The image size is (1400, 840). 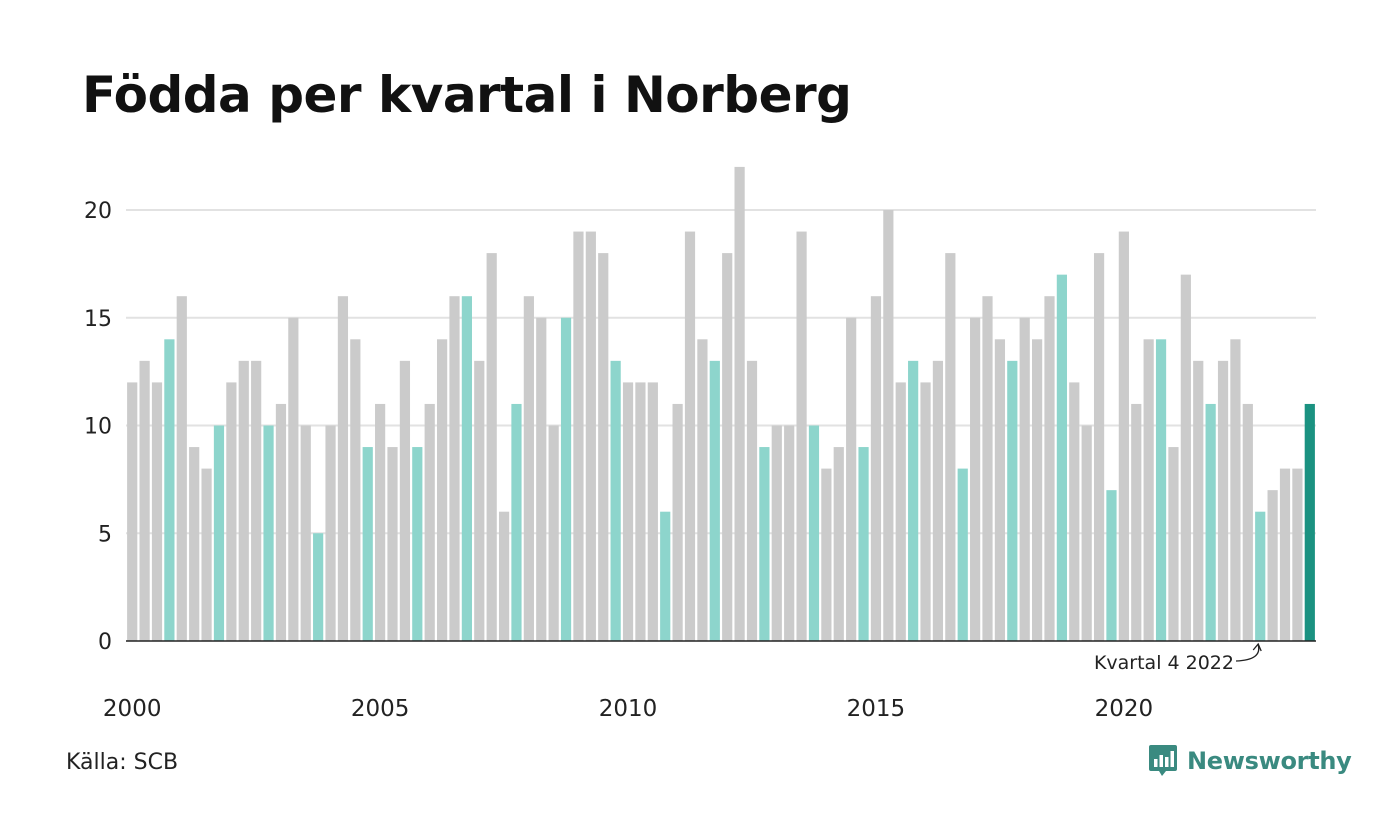 I want to click on x-tick-label: 2020, so click(x=1124, y=709).